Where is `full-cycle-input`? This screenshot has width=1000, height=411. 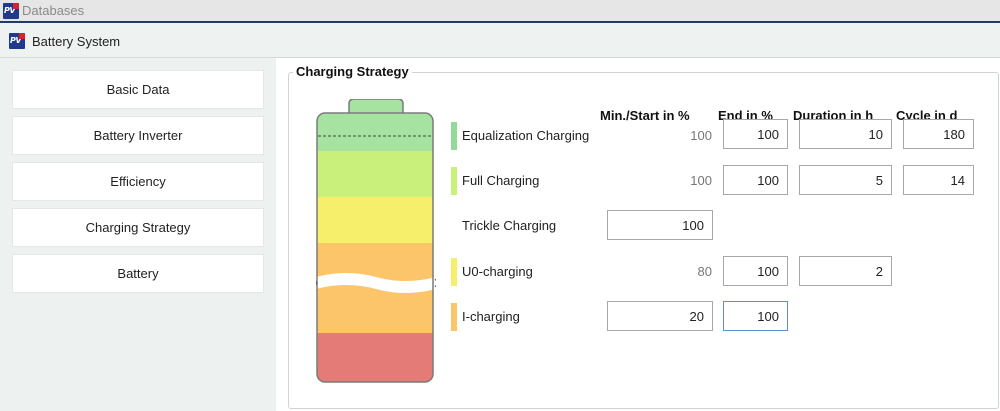
full-cycle-input is located at coordinates (938, 180).